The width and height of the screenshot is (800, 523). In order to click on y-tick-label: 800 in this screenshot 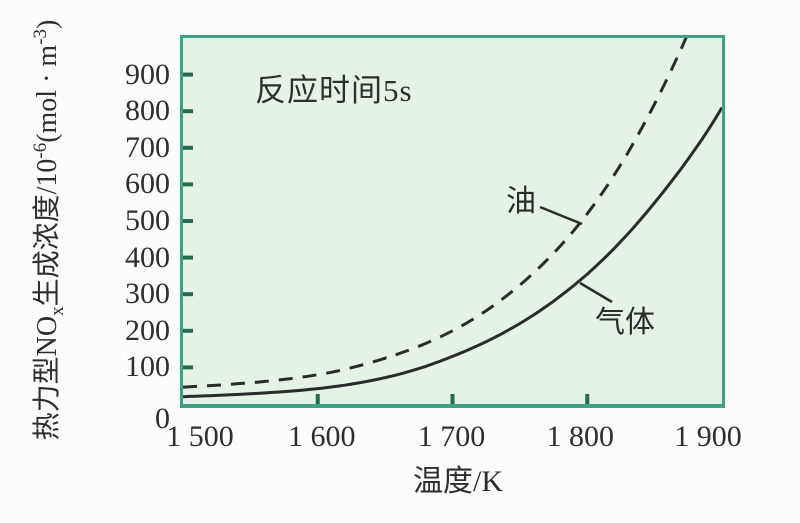, I will do `click(147, 111)`.